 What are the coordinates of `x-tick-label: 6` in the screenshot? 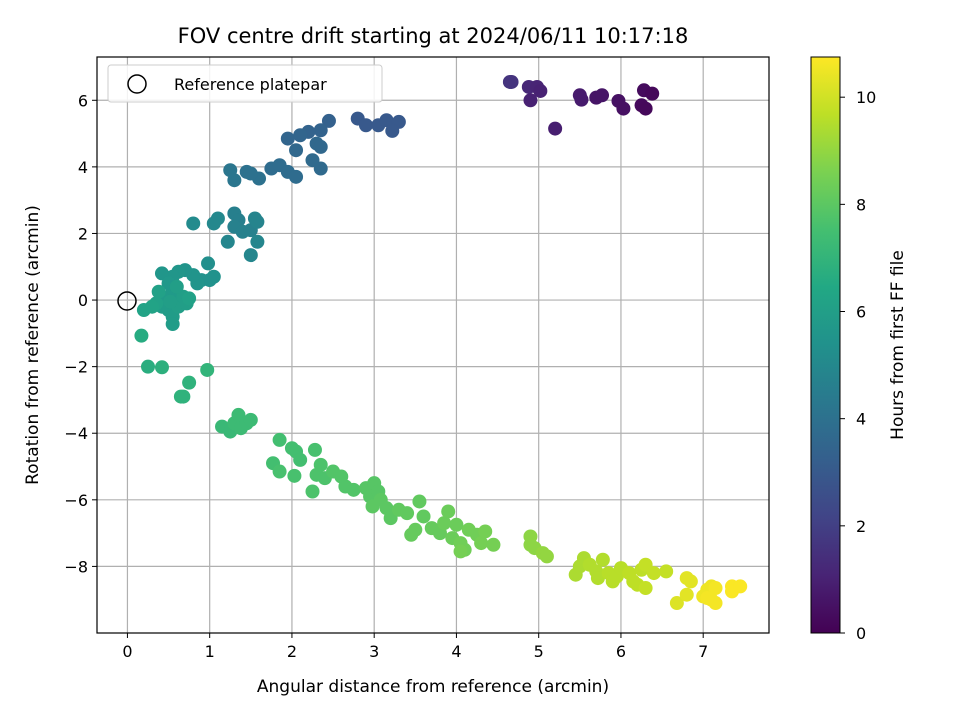 It's located at (621, 651).